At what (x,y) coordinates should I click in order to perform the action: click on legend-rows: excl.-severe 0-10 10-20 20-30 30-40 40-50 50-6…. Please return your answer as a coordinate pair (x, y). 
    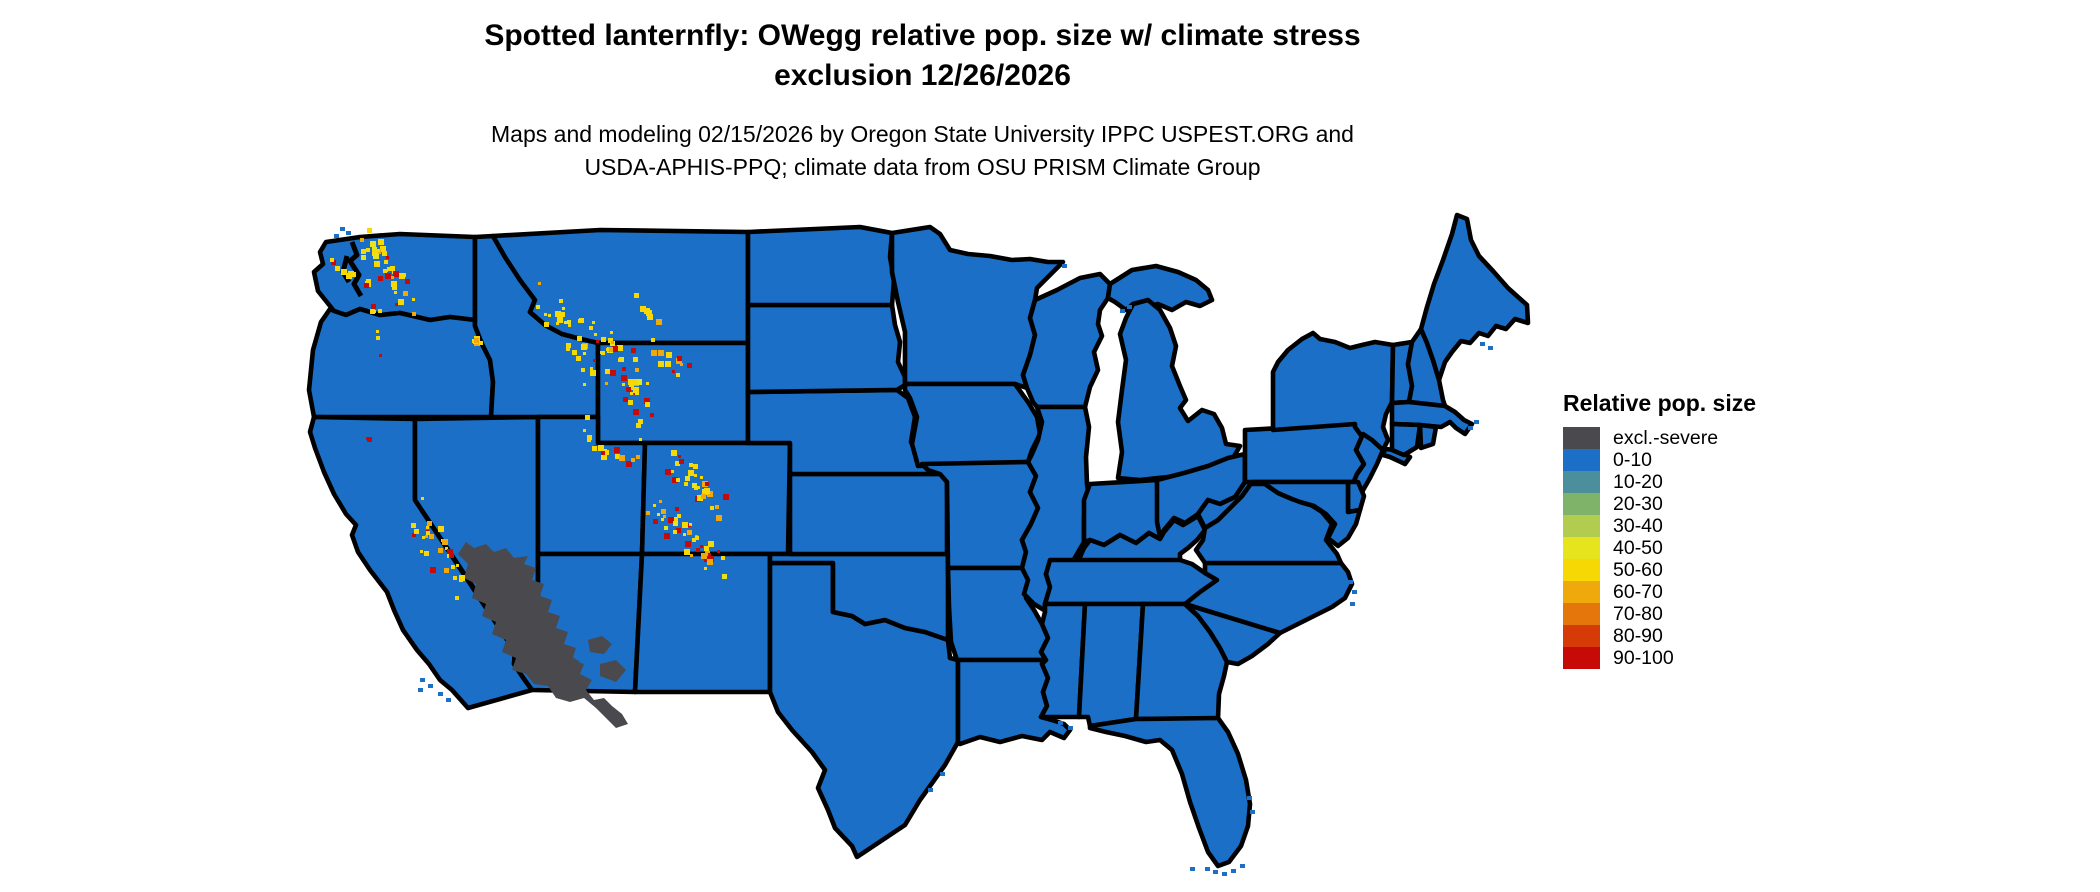
    Looking at the image, I should click on (1728, 548).